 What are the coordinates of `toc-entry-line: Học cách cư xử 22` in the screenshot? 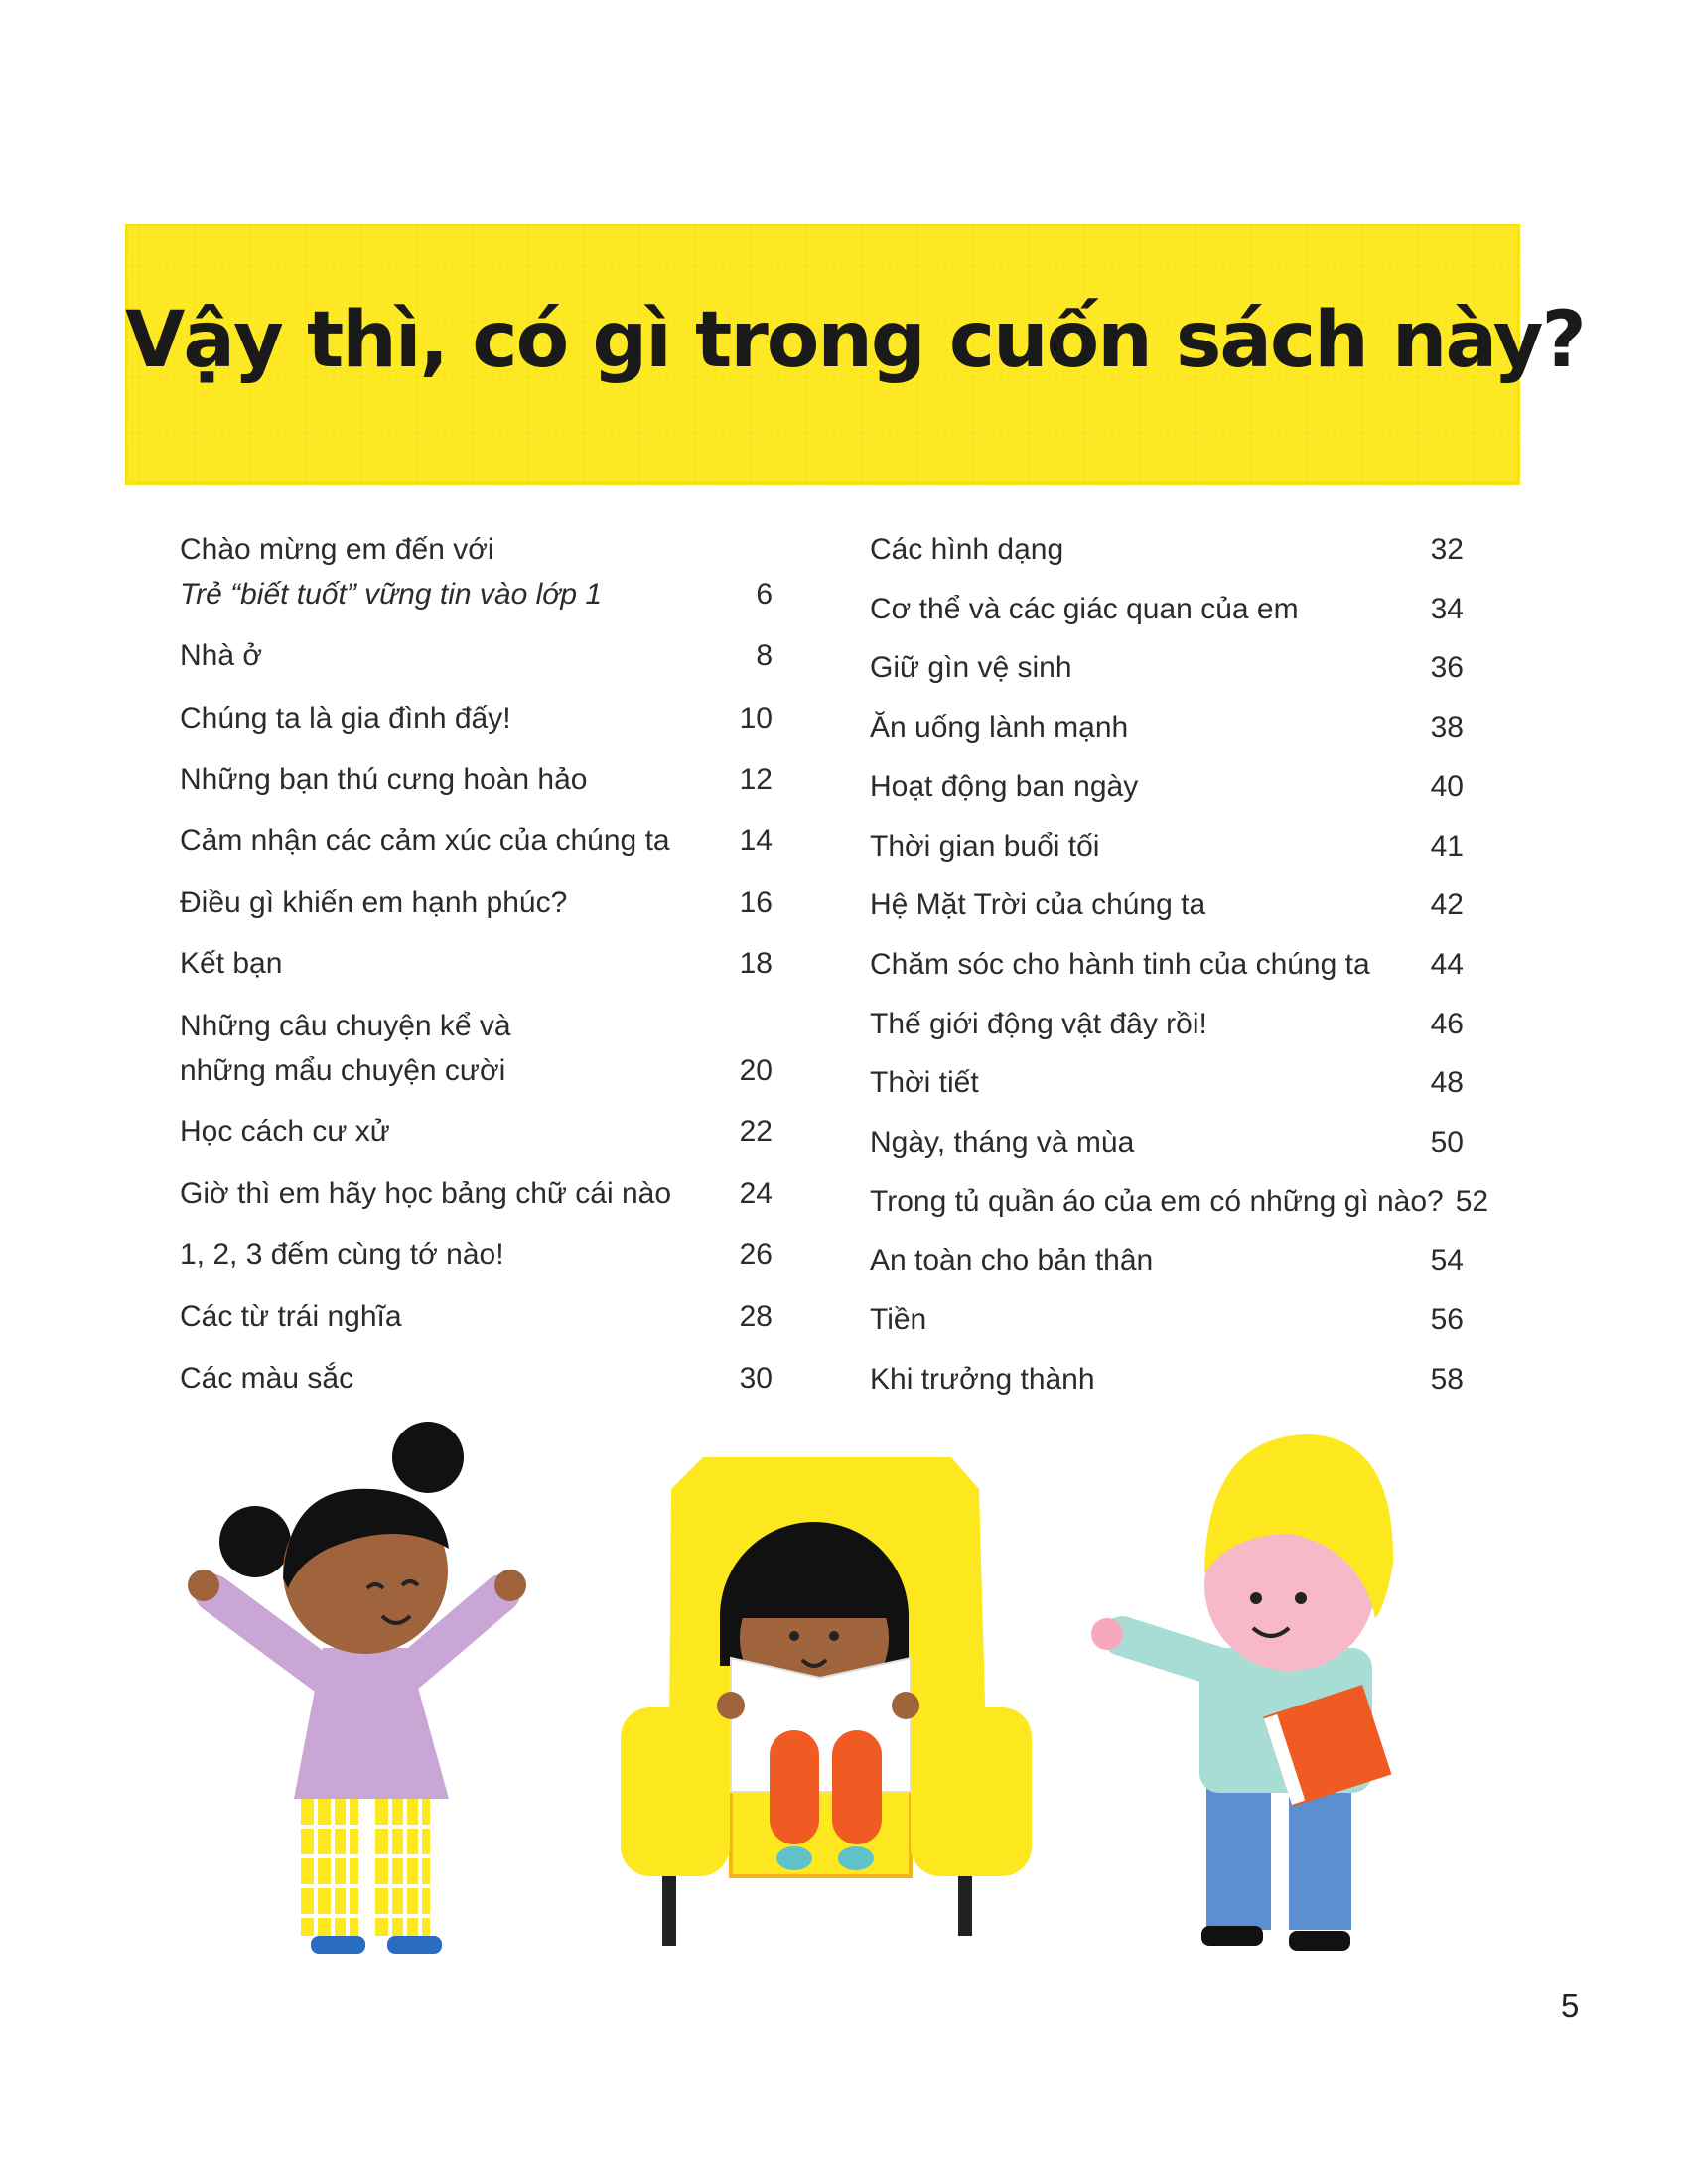 It's located at (476, 1132).